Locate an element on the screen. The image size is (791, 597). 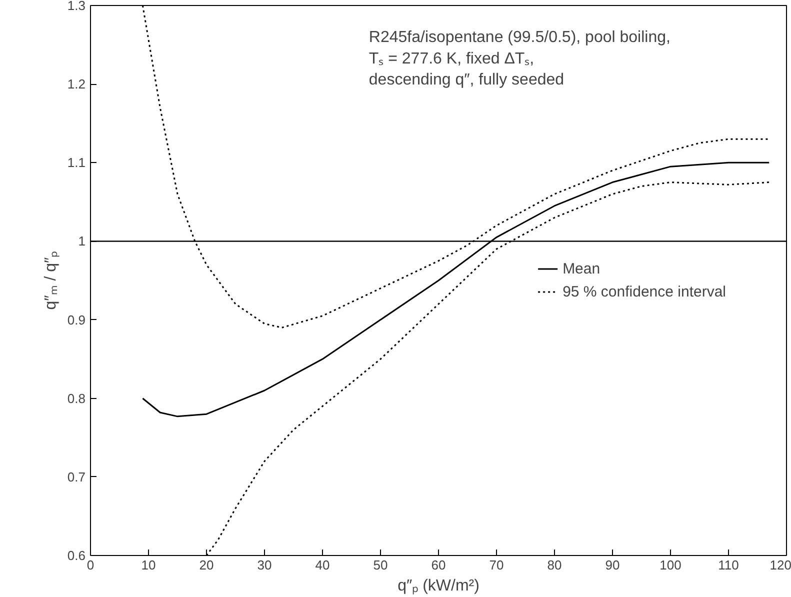
x-tick-label: 70 is located at coordinates (496, 565).